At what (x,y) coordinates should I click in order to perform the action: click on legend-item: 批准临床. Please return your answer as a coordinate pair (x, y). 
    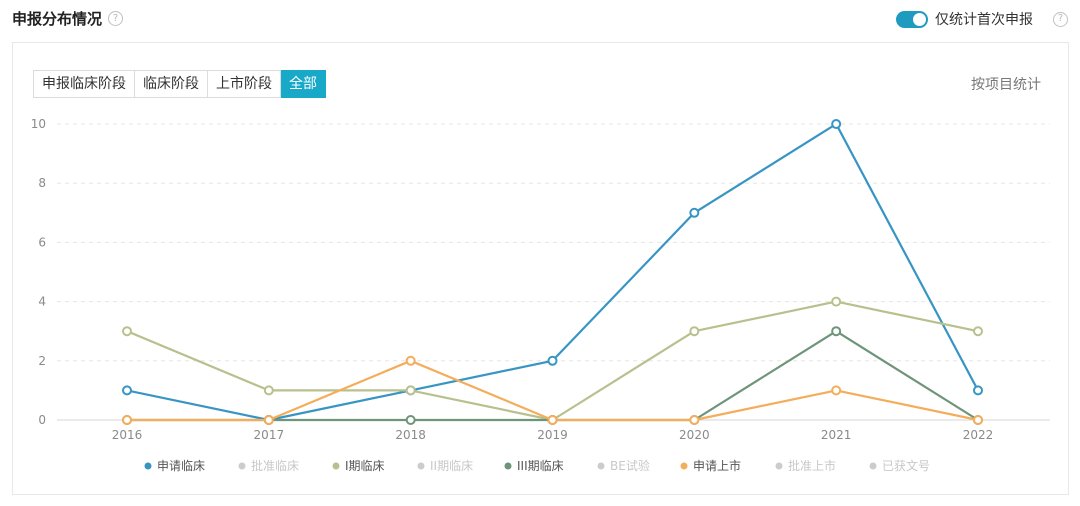
    Looking at the image, I should click on (269, 465).